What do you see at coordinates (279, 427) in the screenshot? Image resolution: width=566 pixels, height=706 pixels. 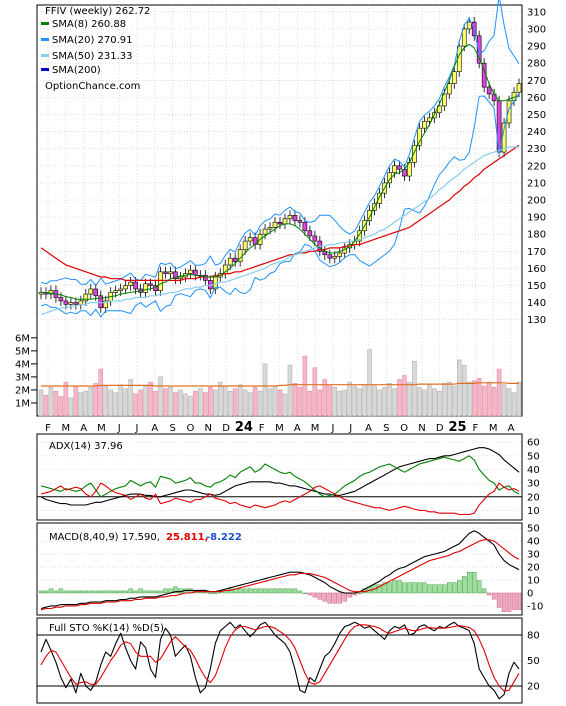 I see `time-x-axis: F M A M J J A S O N D 24 F M A M J J A S O N D 25 F M A` at bounding box center [279, 427].